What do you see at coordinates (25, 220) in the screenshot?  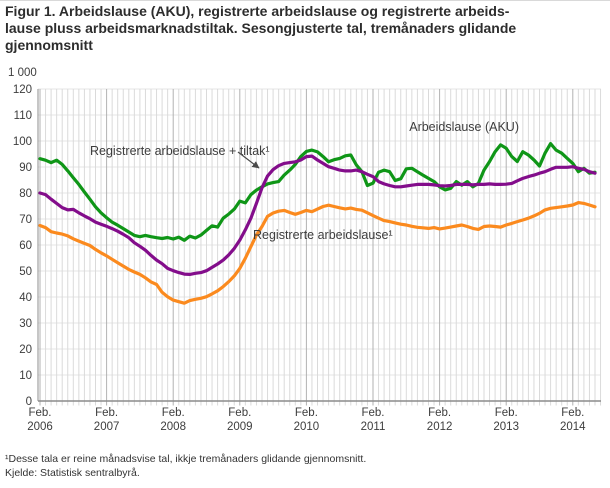 I see `y-tick-label: 70` at bounding box center [25, 220].